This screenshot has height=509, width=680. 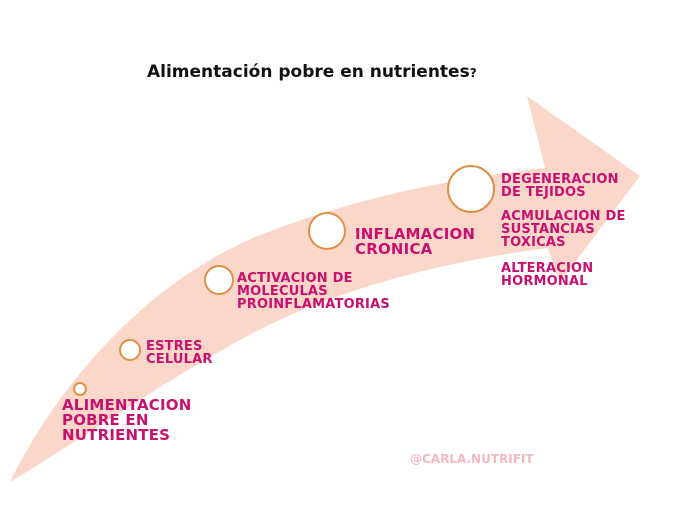 What do you see at coordinates (472, 459) in the screenshot?
I see `author-handle: @CARLA.NUTRIFIT` at bounding box center [472, 459].